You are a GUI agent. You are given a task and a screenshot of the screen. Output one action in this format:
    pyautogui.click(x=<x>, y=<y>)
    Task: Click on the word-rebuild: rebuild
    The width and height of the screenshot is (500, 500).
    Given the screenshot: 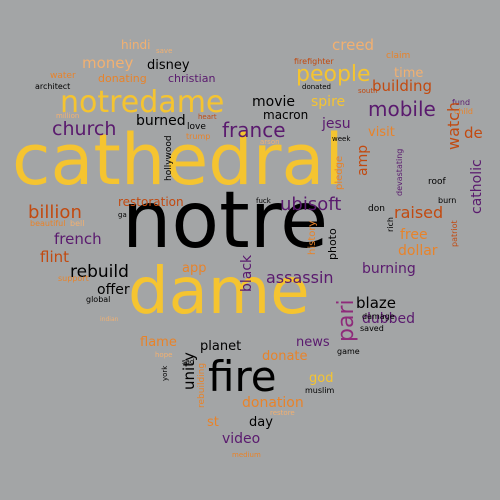 What is the action you would take?
    pyautogui.click(x=99, y=272)
    